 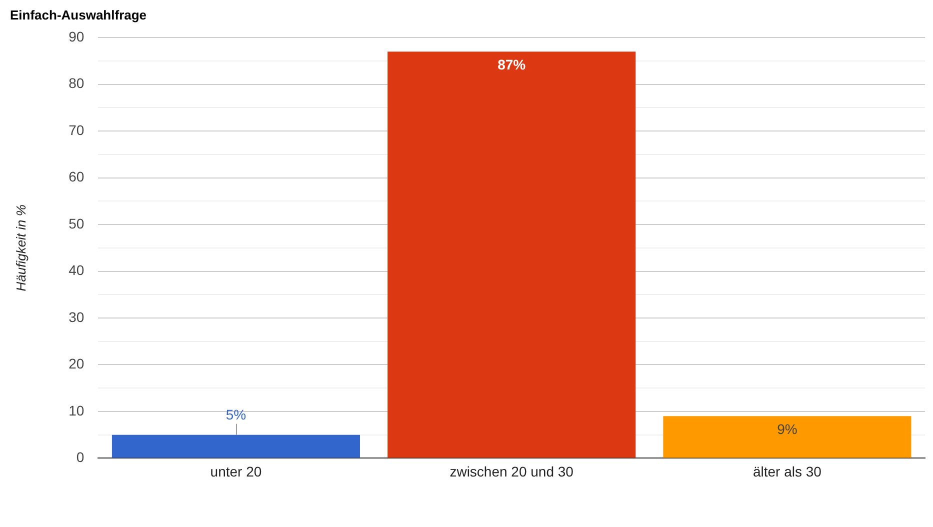 I want to click on y-tick-label: 60, so click(x=76, y=176).